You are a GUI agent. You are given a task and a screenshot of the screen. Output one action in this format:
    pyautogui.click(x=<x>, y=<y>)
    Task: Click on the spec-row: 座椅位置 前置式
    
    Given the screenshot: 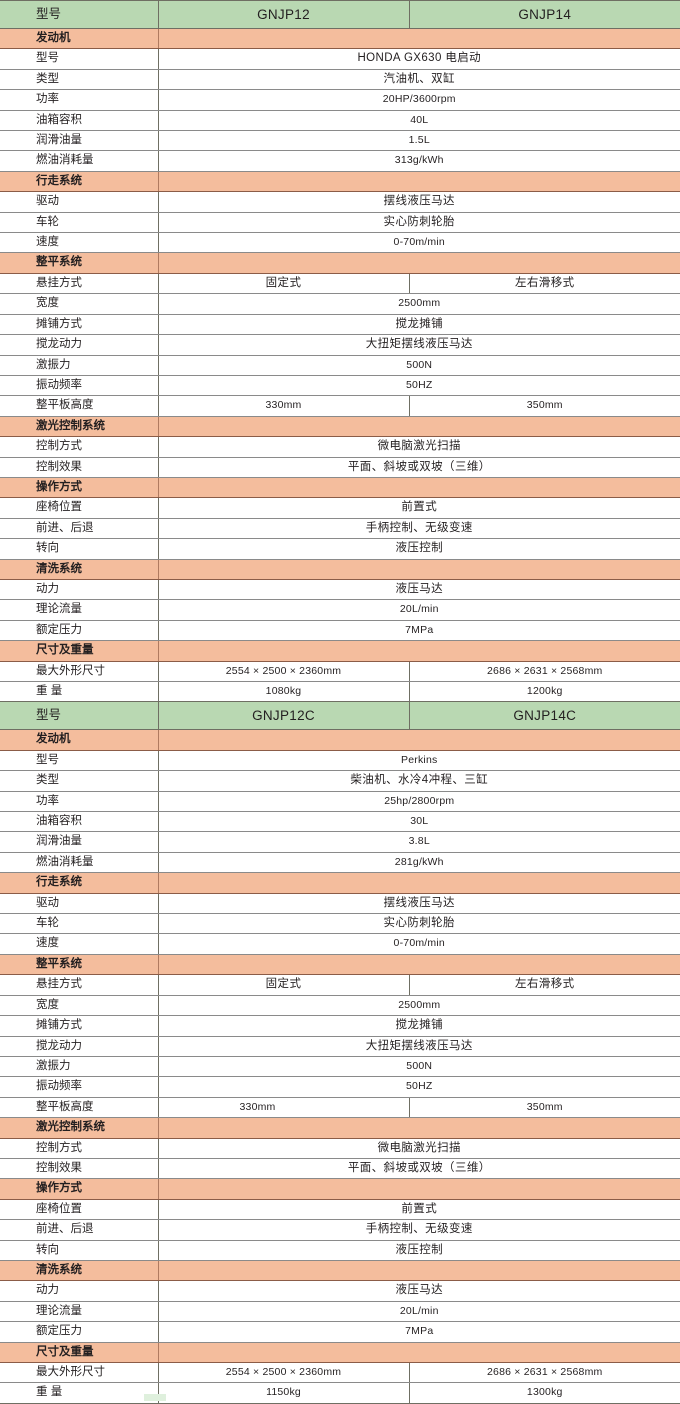 What is the action you would take?
    pyautogui.click(x=340, y=1210)
    